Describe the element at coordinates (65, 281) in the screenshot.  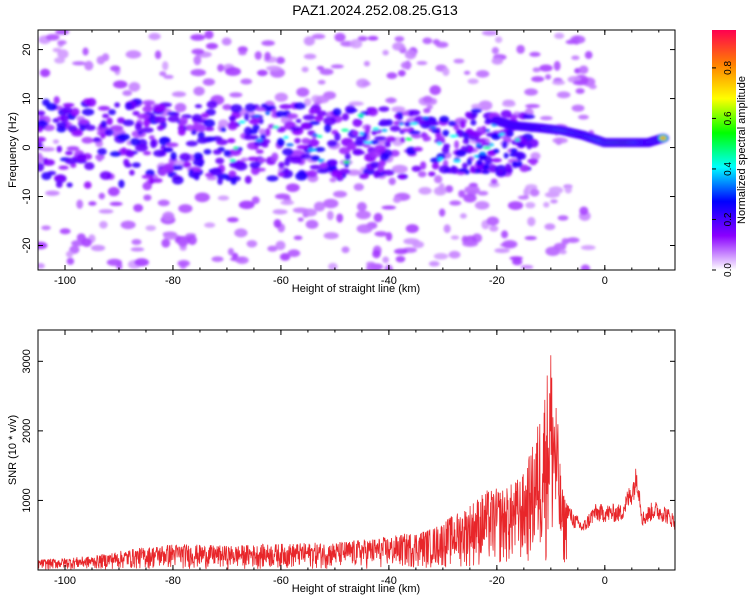
I see `x-tick-label: -100` at that location.